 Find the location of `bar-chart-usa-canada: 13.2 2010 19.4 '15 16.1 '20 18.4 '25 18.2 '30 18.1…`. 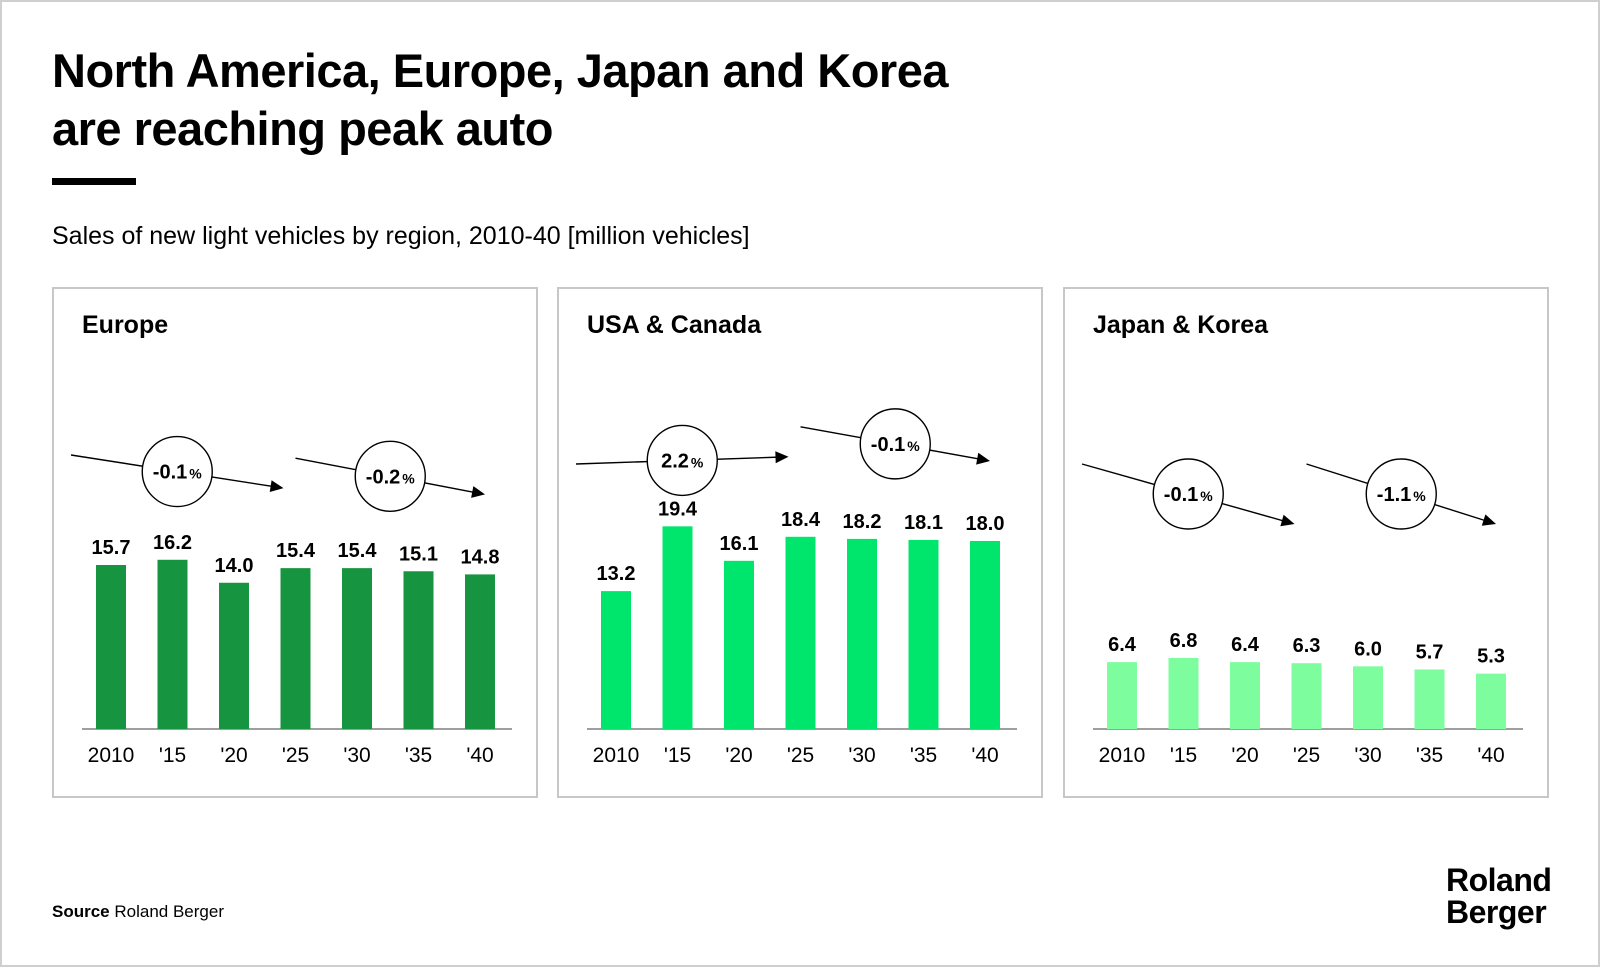

bar-chart-usa-canada: 13.2 2010 19.4 '15 16.1 '20 18.4 '25 18.2 '30 18.1… is located at coordinates (796, 587).